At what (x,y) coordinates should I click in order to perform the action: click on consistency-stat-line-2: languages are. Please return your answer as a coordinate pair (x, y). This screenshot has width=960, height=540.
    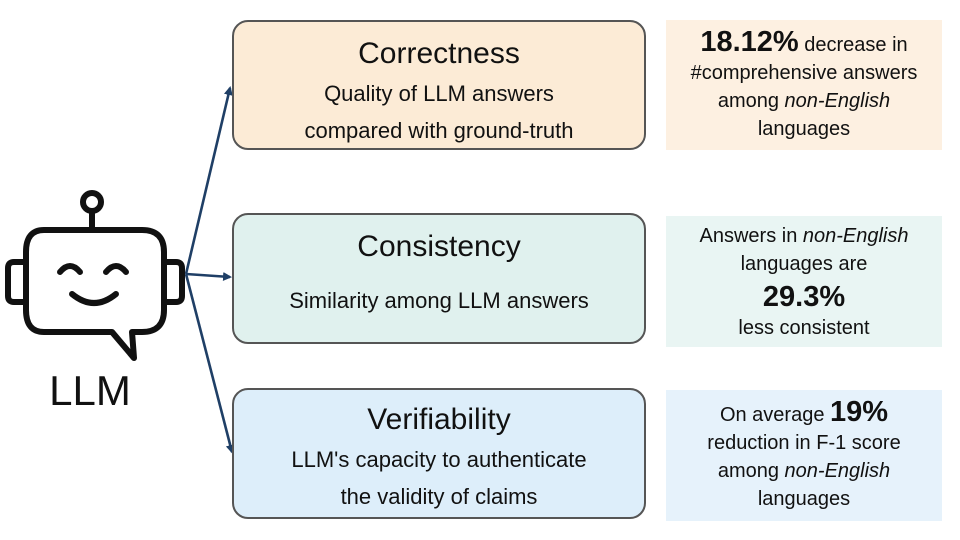
    Looking at the image, I should click on (804, 264).